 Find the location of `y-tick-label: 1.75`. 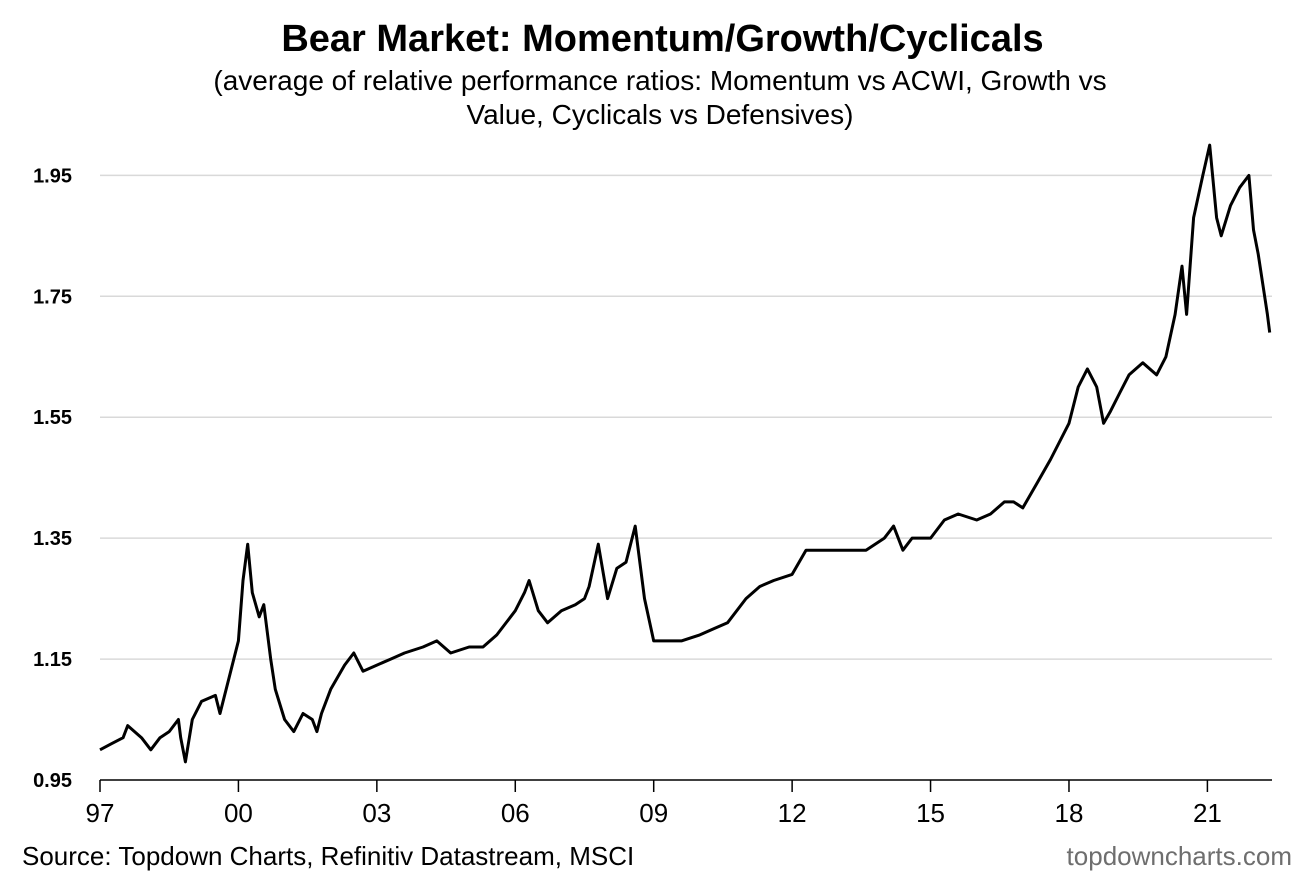

y-tick-label: 1.75 is located at coordinates (52, 297).